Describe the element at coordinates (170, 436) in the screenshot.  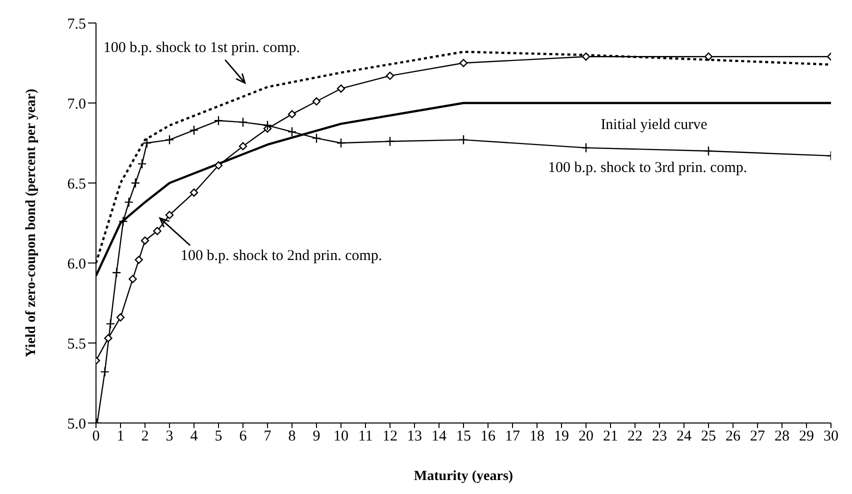
I see `x-tick-label: 3` at that location.